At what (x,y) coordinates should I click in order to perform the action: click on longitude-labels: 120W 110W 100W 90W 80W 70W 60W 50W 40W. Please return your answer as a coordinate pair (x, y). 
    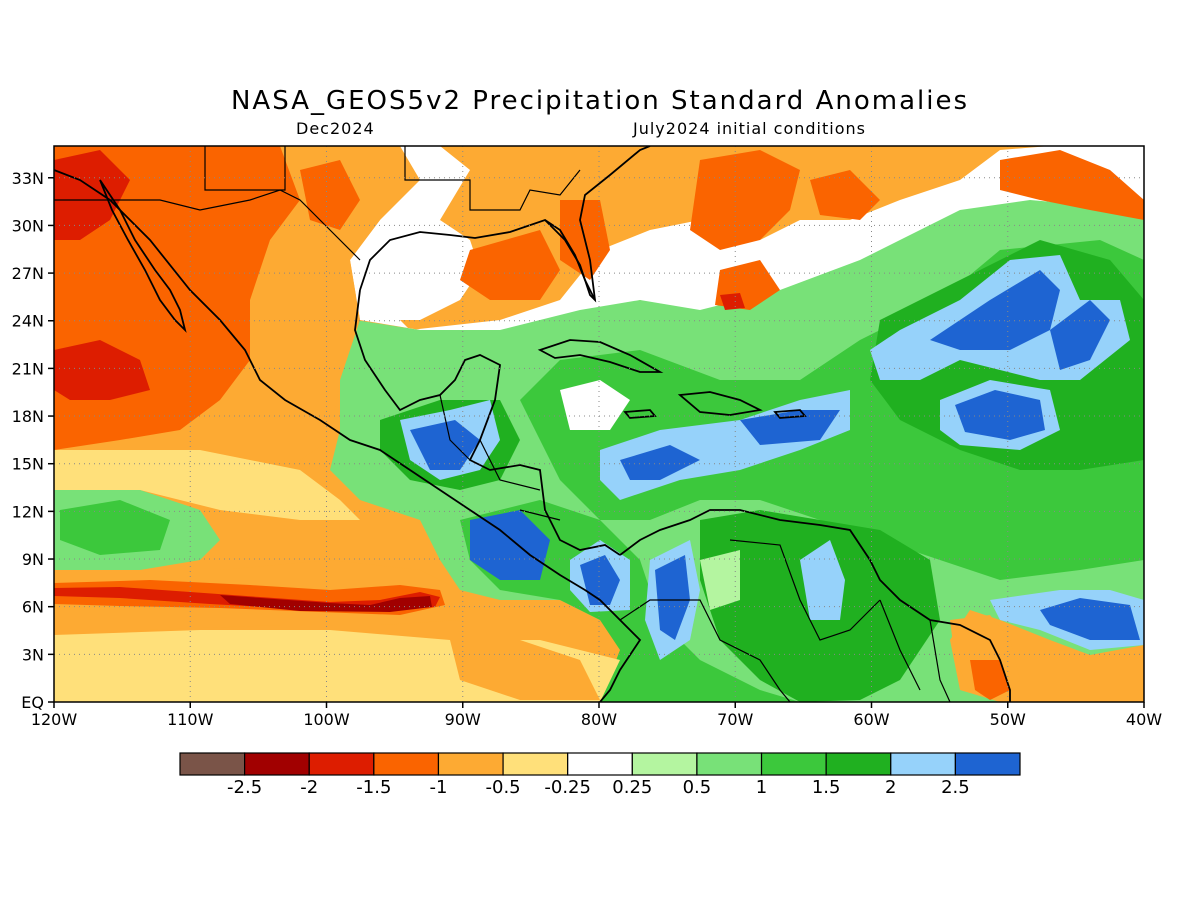
    Looking at the image, I should click on (596, 719).